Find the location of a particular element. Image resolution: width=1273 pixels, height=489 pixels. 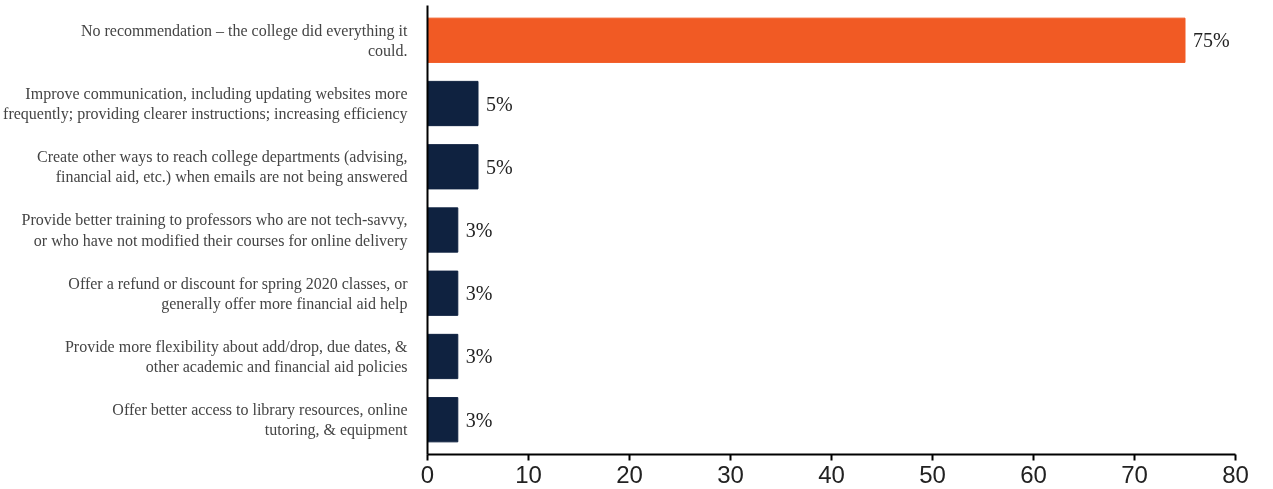

x-tick-label: 80 is located at coordinates (1235, 474).